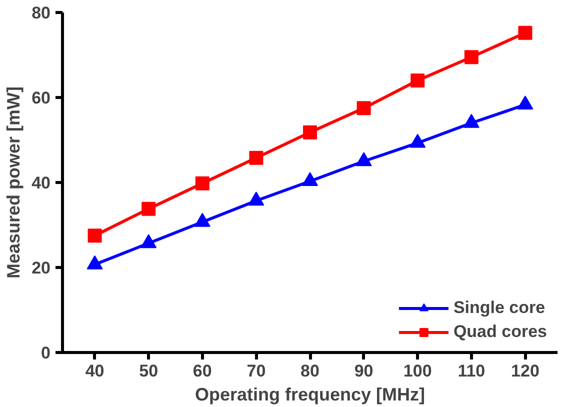 The width and height of the screenshot is (572, 407). I want to click on x-tick-label: 70, so click(256, 371).